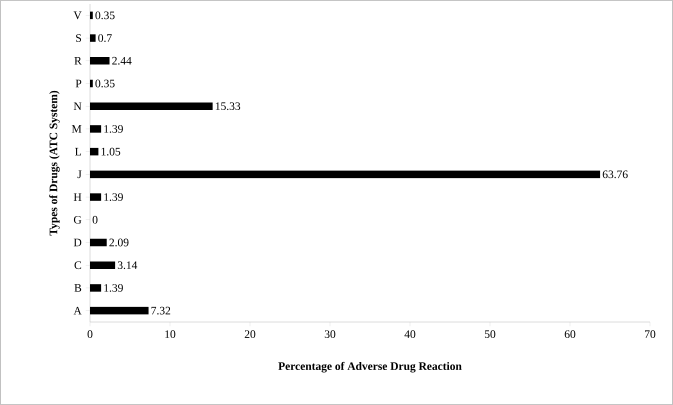 The width and height of the screenshot is (673, 405). What do you see at coordinates (54, 163) in the screenshot?
I see `y-axis-title: Types of Drugs (ATC System)` at bounding box center [54, 163].